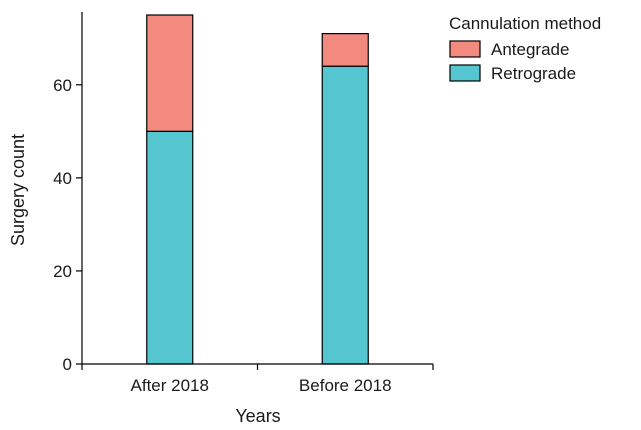 This screenshot has height=430, width=641. I want to click on x-ticks: After 2018 Before 2018, so click(257, 379).